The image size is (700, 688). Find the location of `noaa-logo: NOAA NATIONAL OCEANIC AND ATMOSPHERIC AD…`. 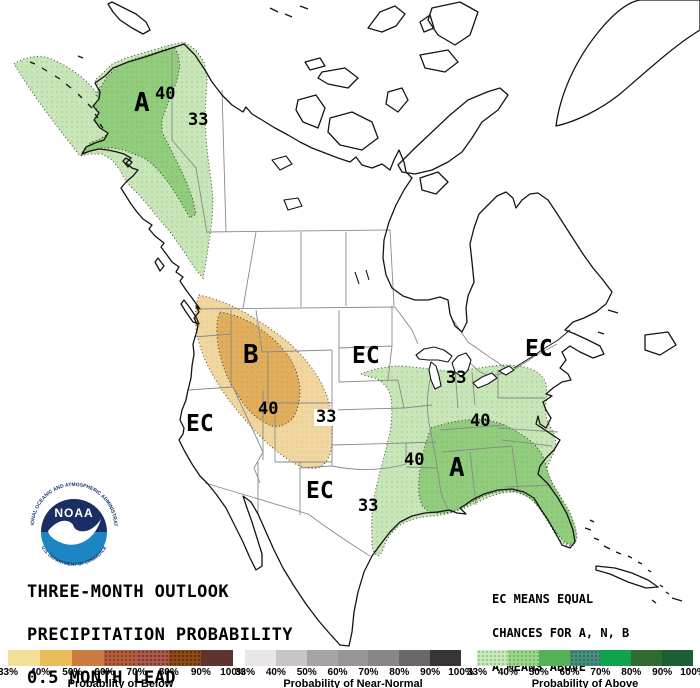

noaa-logo: NOAA NATIONAL OCEANIC AND ATMOSPHERIC AD… is located at coordinates (73, 525).